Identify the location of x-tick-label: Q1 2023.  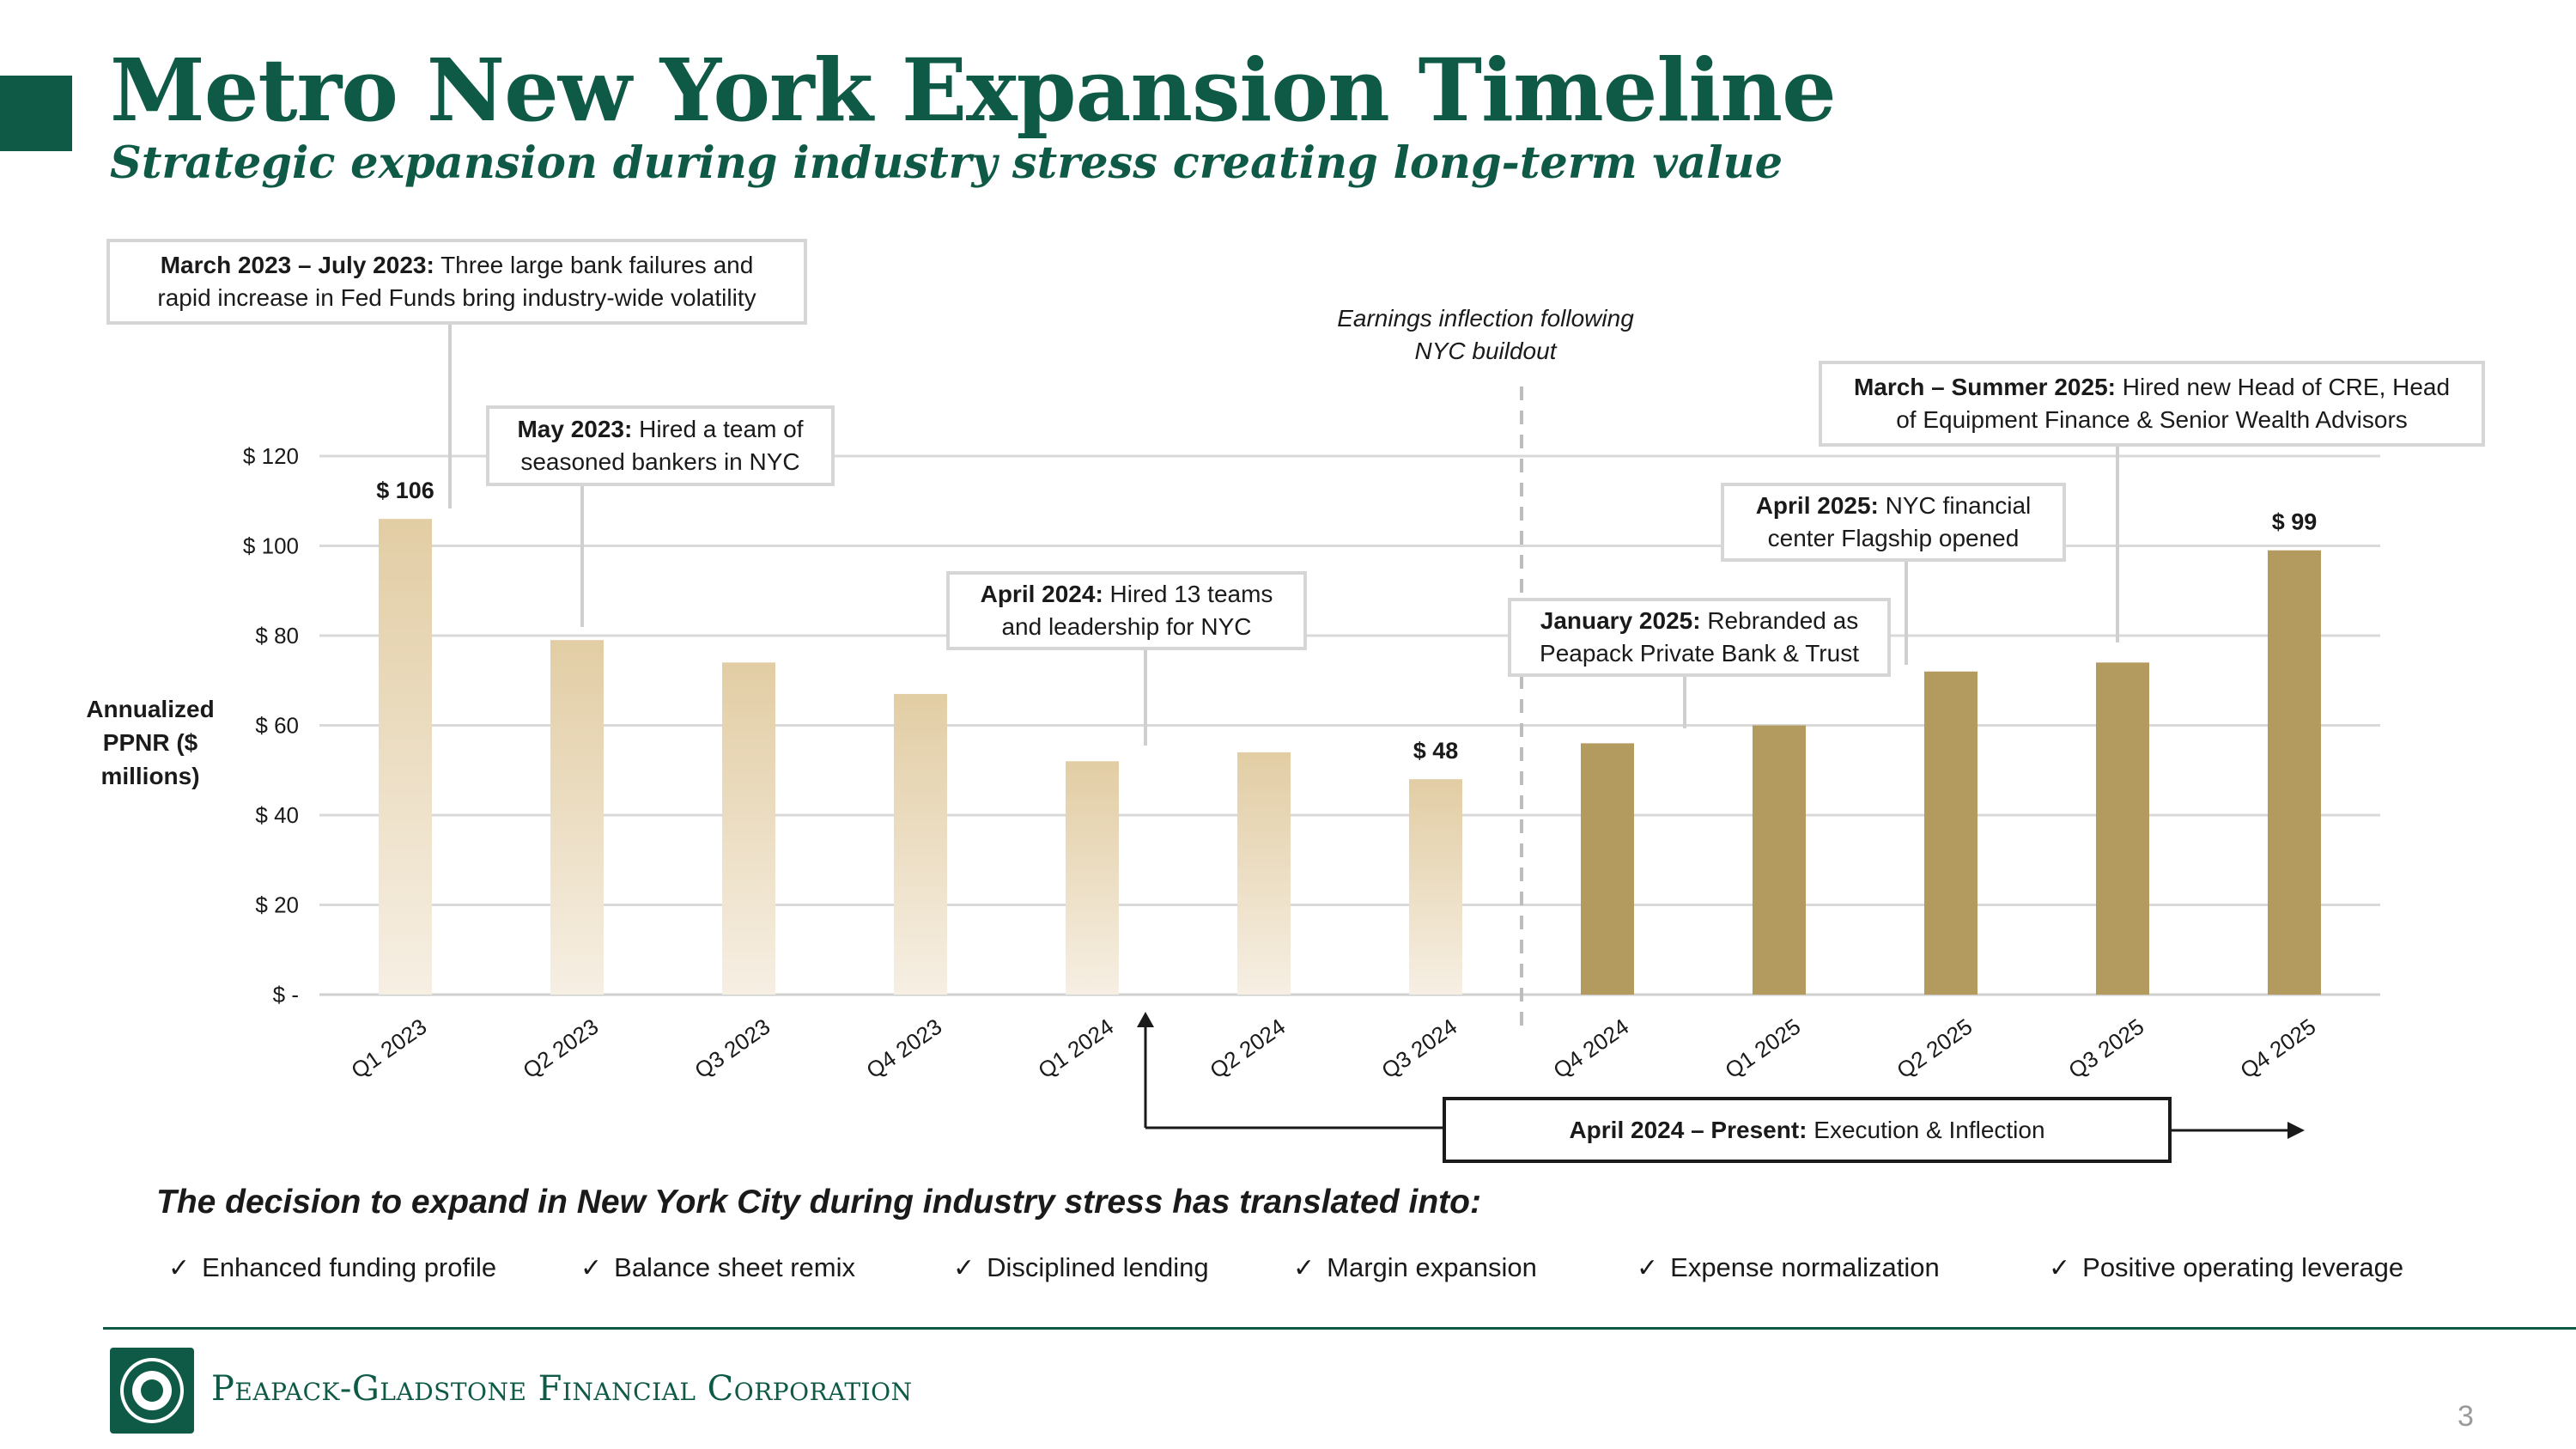
(388, 1049).